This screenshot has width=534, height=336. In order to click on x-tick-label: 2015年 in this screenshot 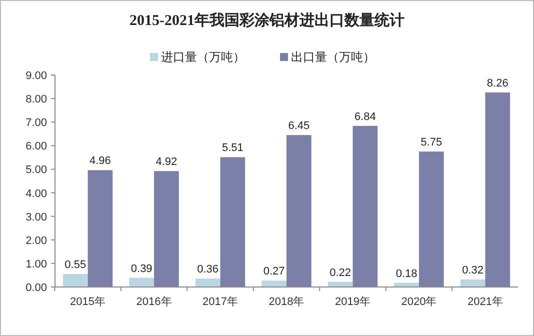, I will do `click(88, 302)`.